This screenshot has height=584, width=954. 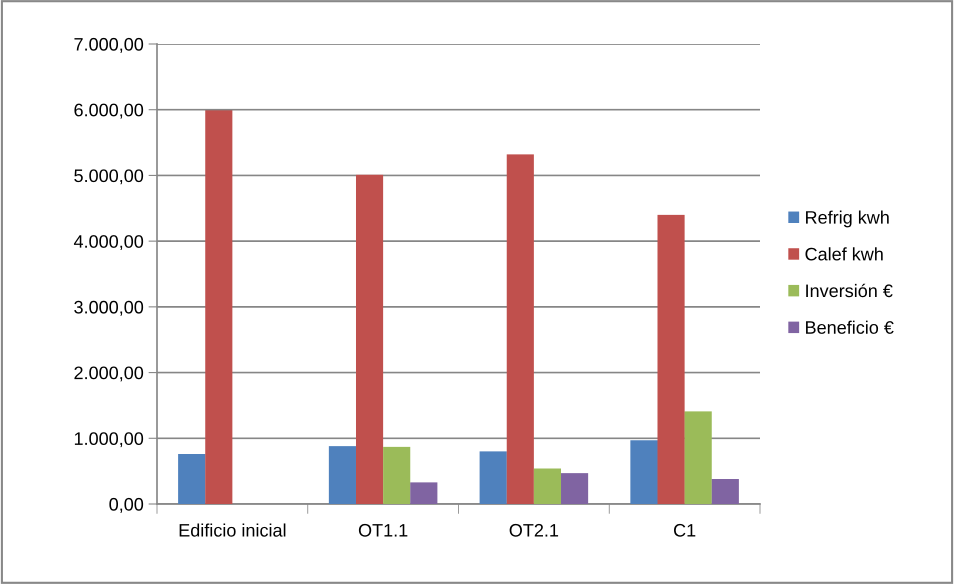 I want to click on y-tick-label: 7.000,00, so click(x=109, y=45).